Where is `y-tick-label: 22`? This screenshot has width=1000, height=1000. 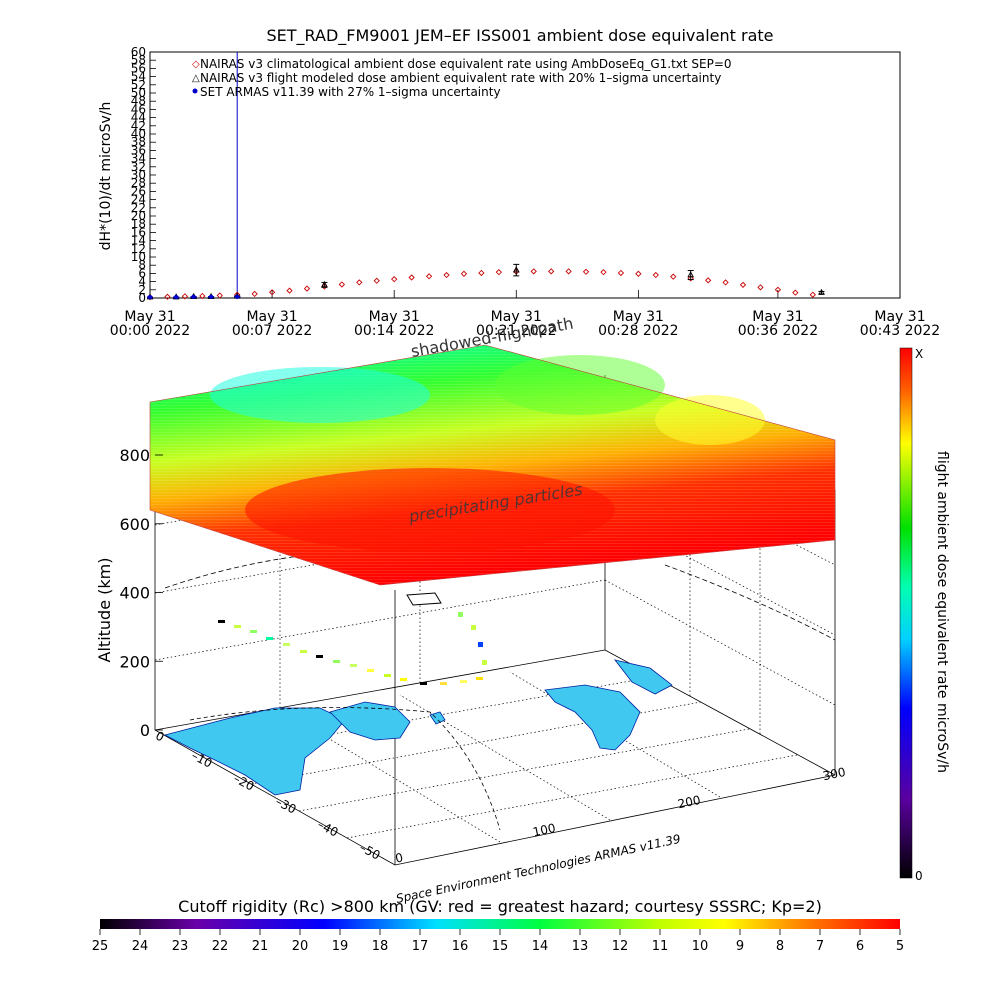
y-tick-label: 22 is located at coordinates (138, 208).